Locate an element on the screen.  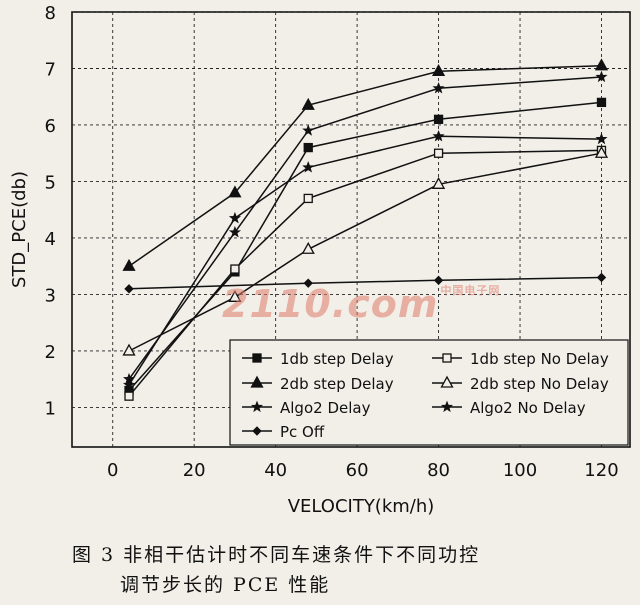
x-tick-label: 80 is located at coordinates (438, 470).